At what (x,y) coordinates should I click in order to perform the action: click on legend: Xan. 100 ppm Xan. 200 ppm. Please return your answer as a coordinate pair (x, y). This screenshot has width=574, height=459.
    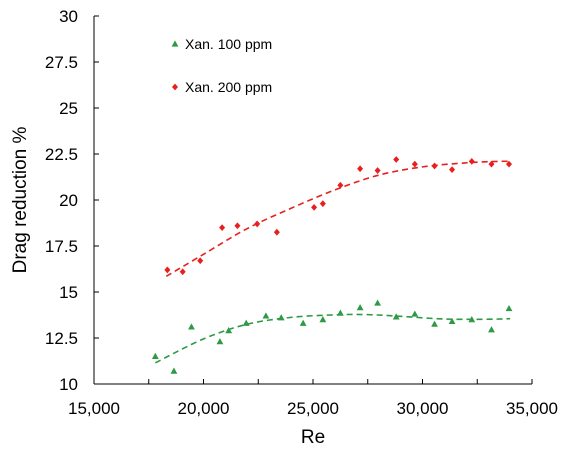
    Looking at the image, I should click on (221, 65).